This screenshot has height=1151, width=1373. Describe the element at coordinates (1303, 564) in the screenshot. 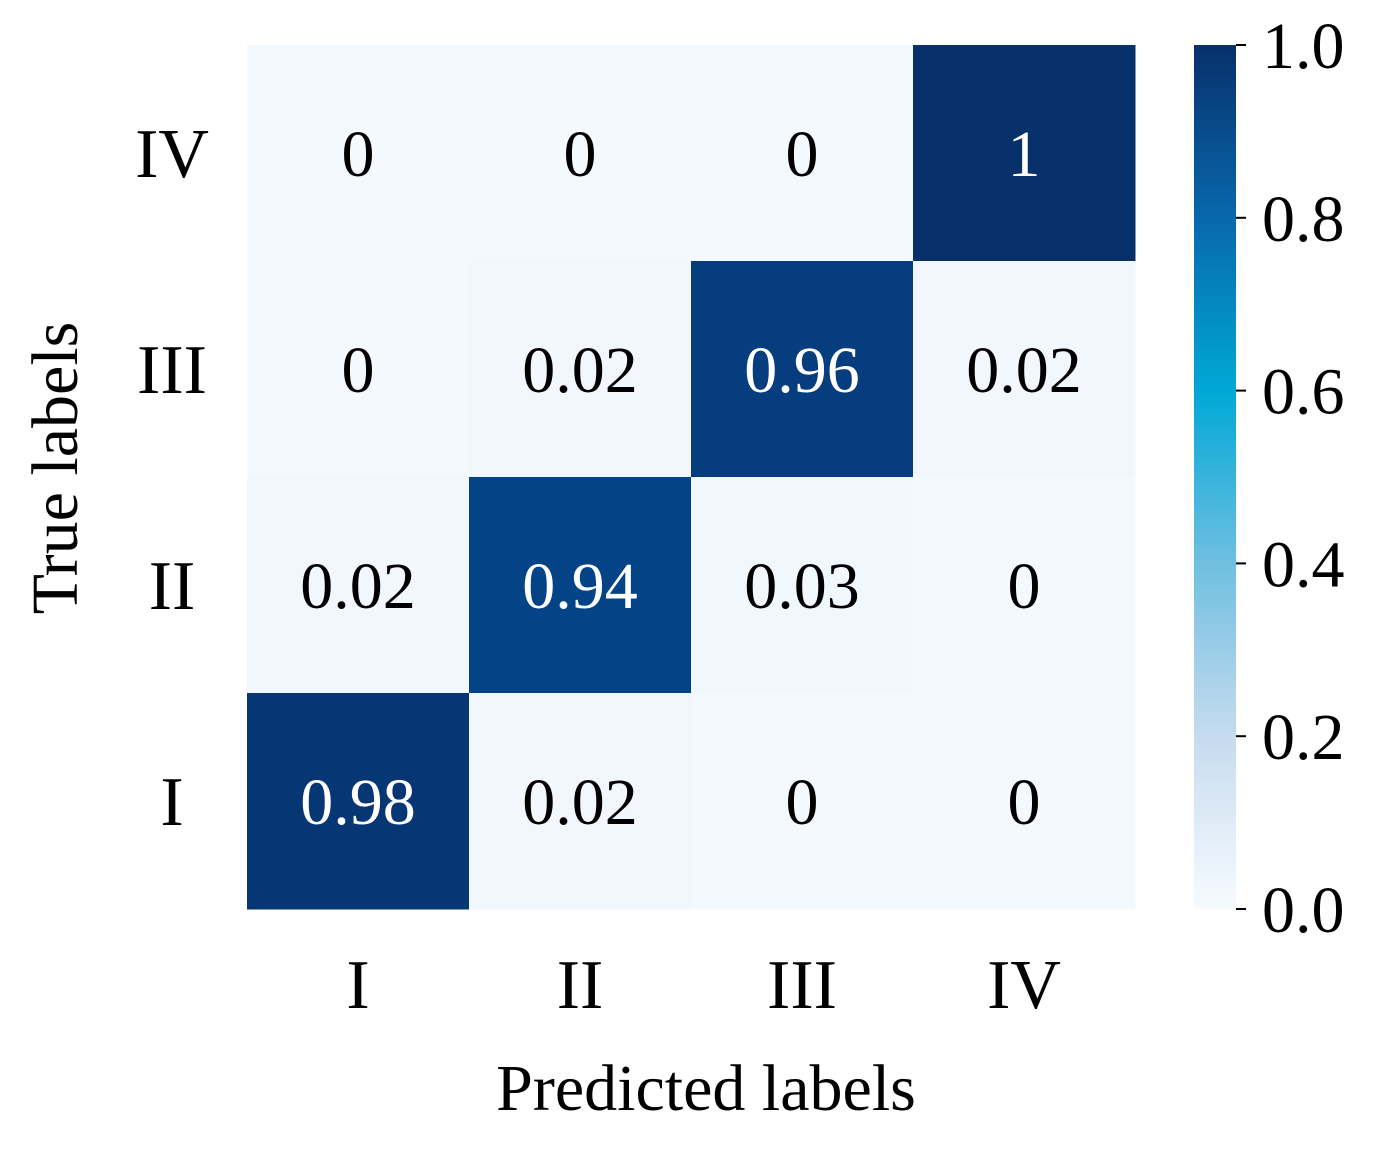

I see `colorbar-tick-label: 0.4` at that location.